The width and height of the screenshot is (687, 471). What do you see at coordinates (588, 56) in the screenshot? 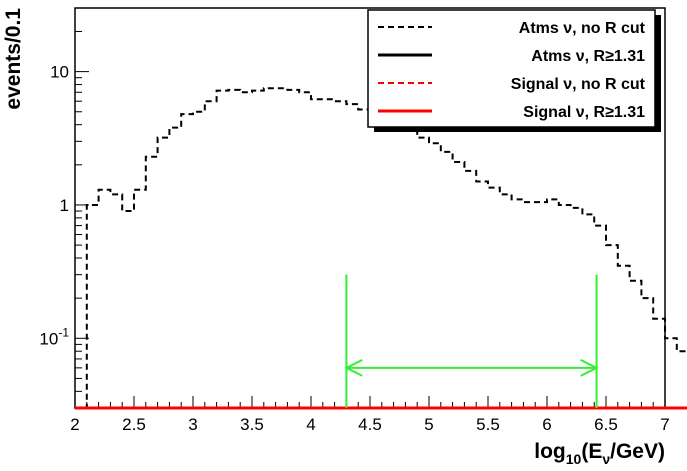
I see `legend-label-2: Atms ν, R≥1.31` at bounding box center [588, 56].